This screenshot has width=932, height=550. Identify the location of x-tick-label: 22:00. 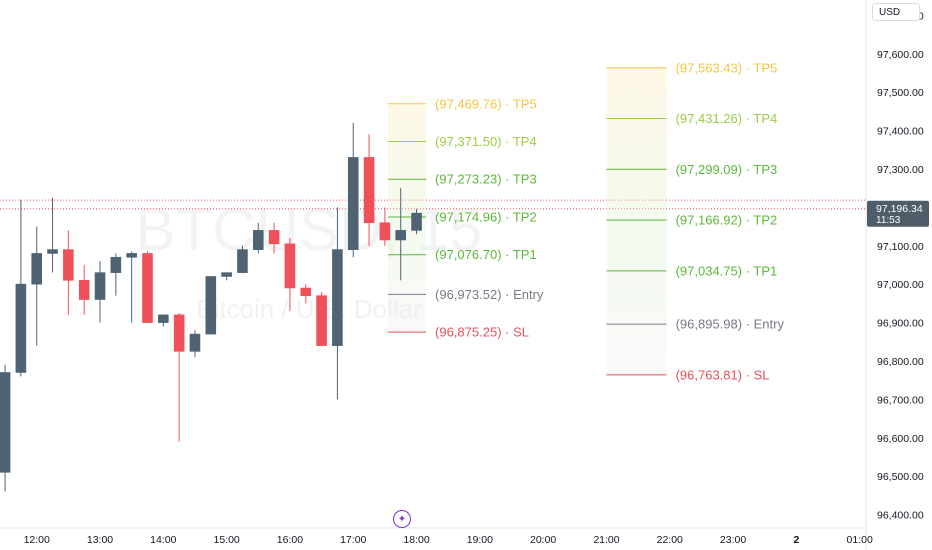
(670, 540).